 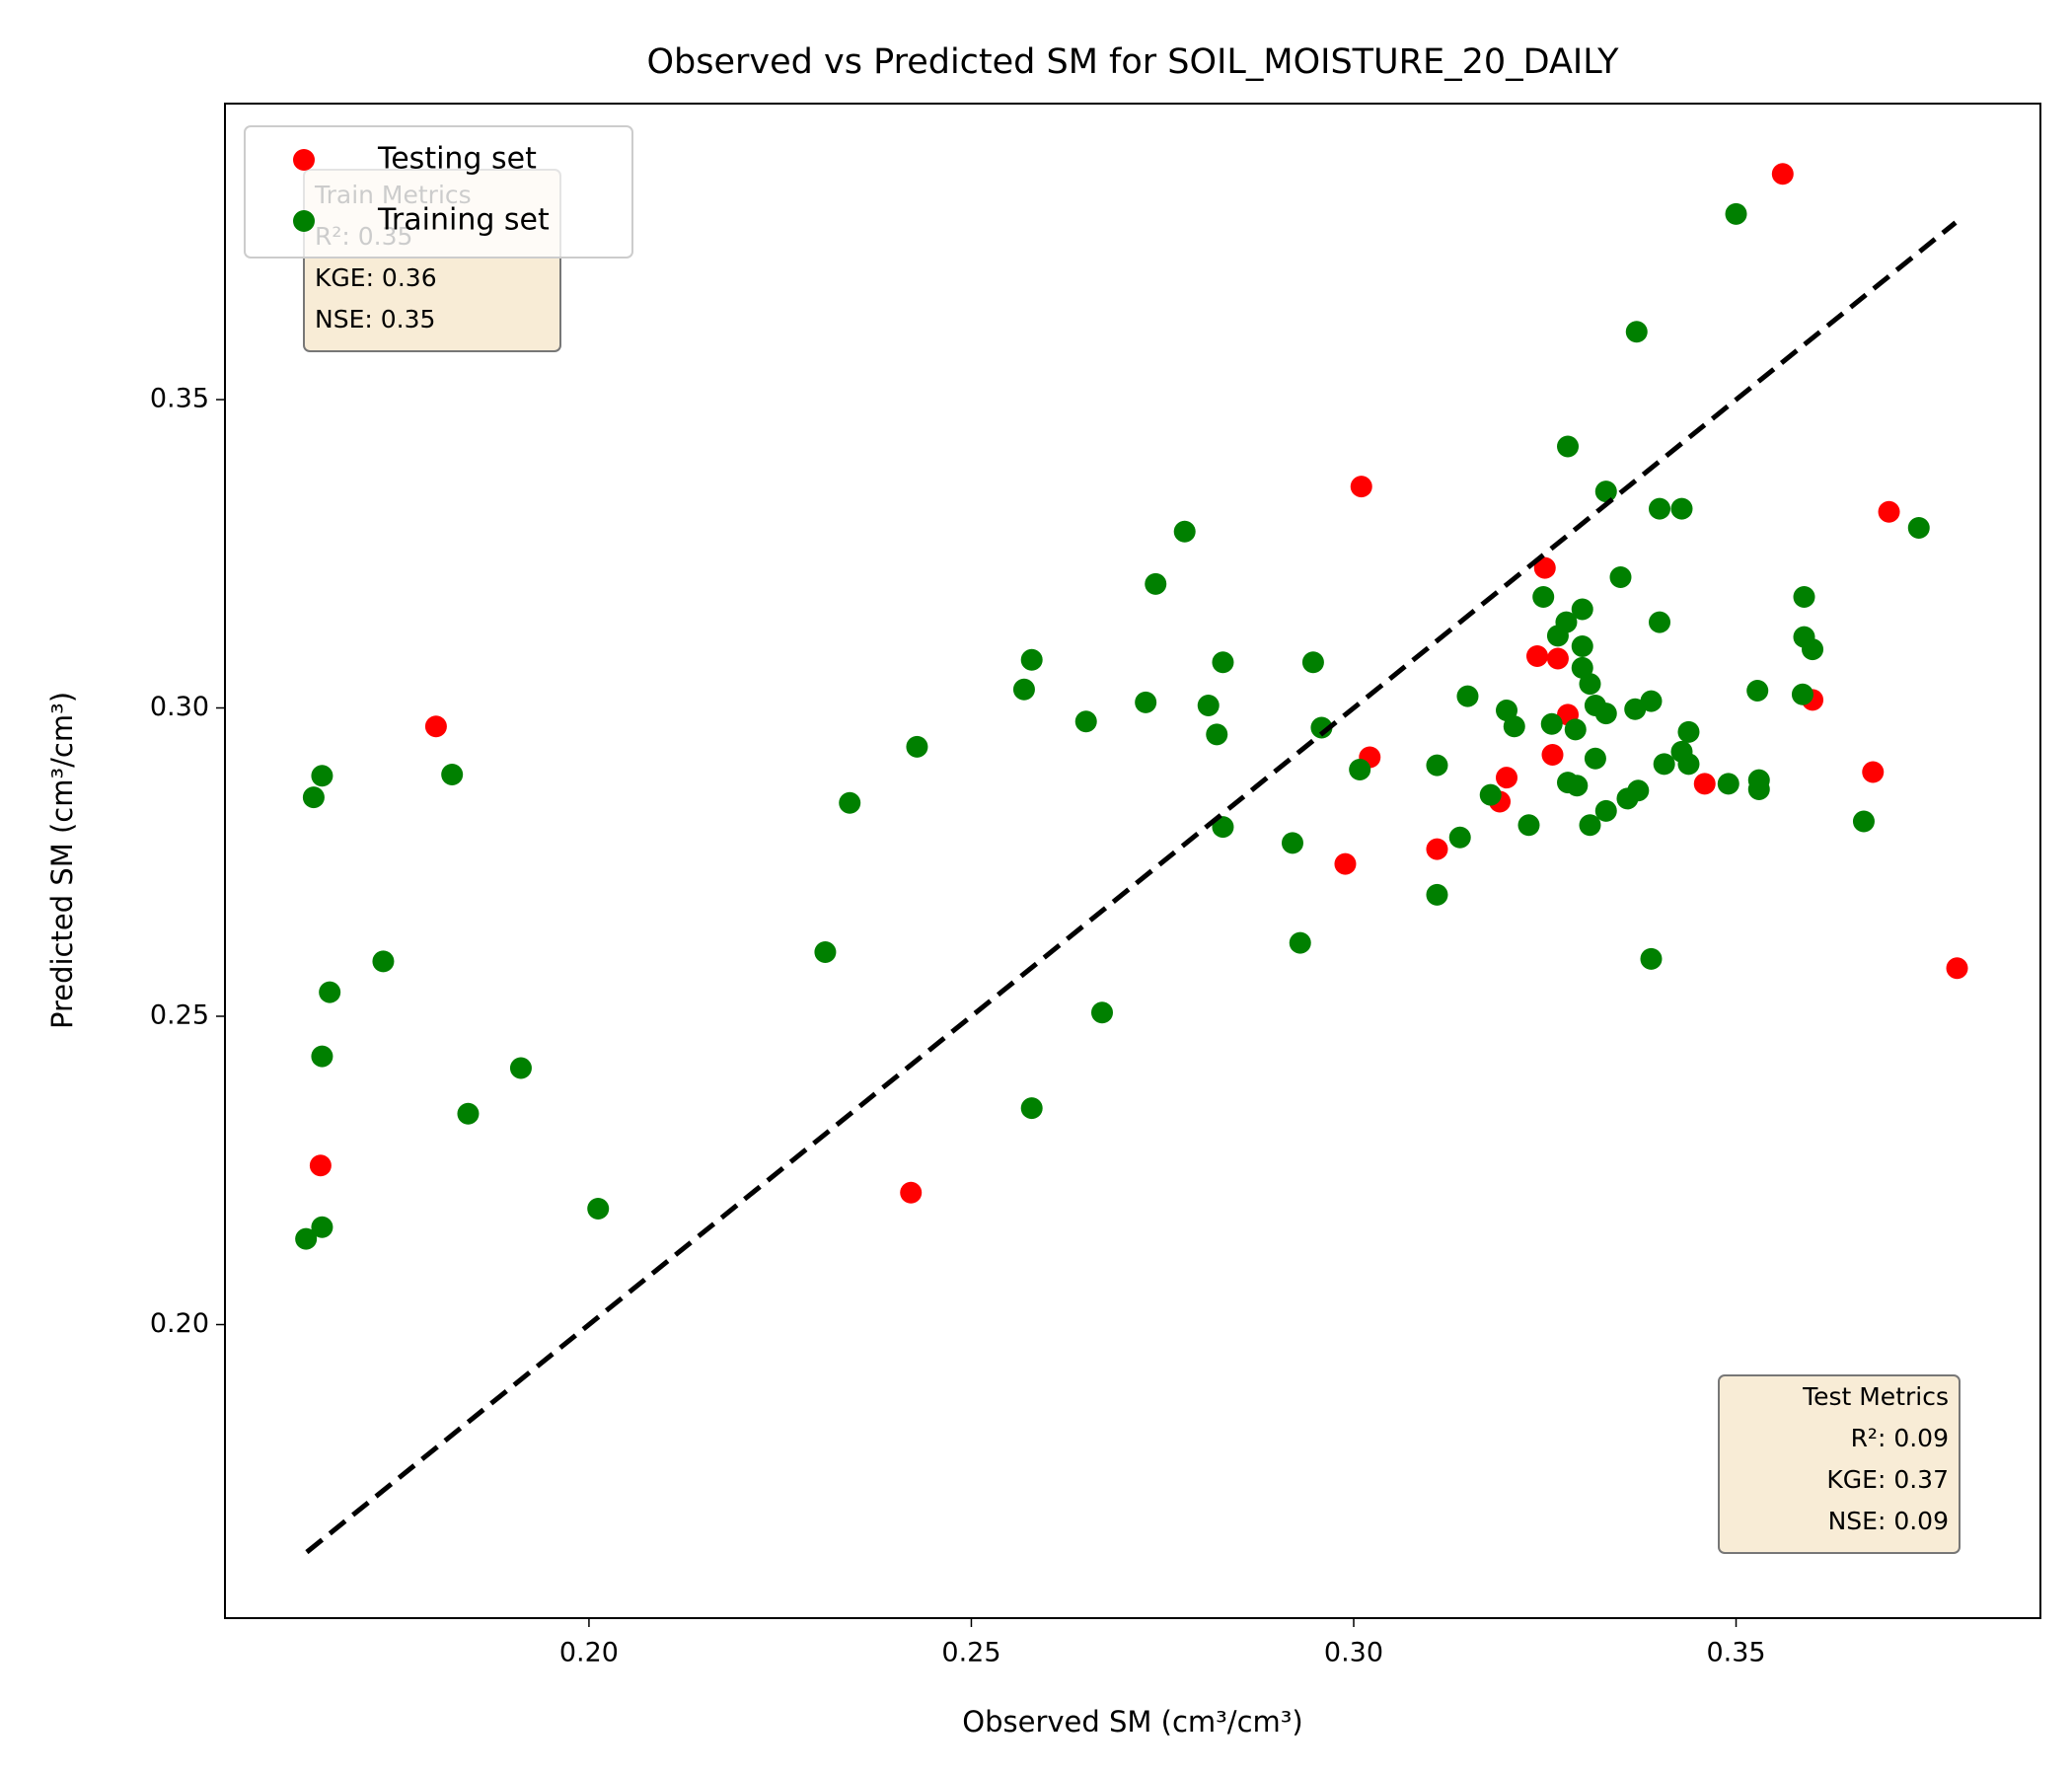 What do you see at coordinates (589, 1653) in the screenshot?
I see `x-tick-label: 0.20` at bounding box center [589, 1653].